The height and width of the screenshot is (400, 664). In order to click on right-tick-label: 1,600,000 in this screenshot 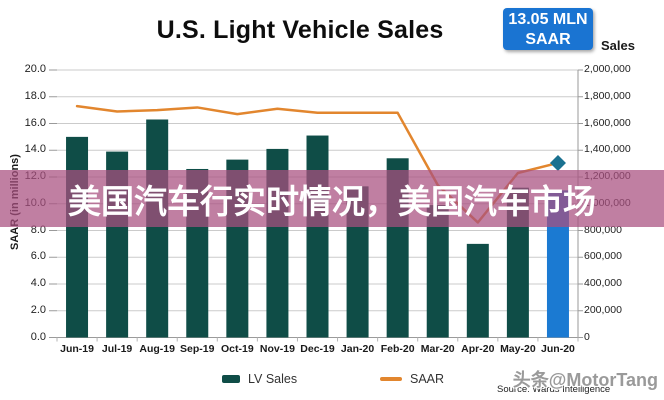, I will do `click(607, 122)`.